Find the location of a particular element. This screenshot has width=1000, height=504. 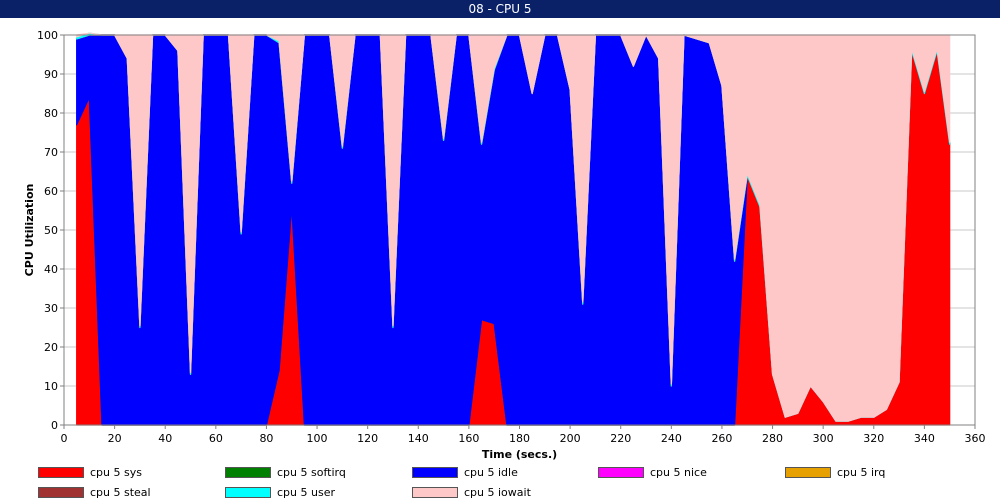

x-tick-label: 40 is located at coordinates (165, 438).